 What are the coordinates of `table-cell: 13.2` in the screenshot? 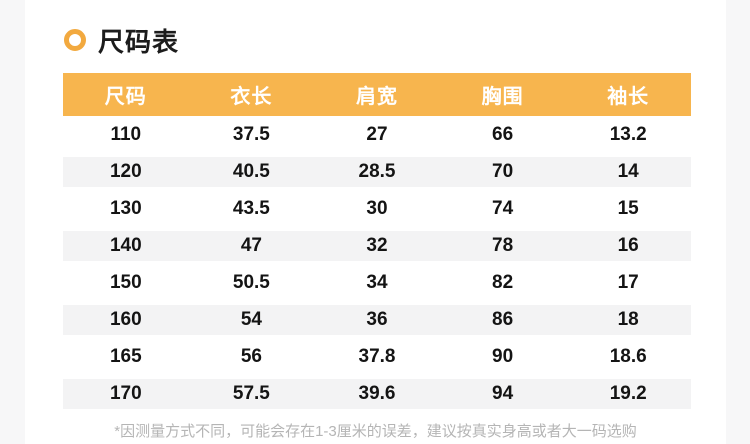 It's located at (628, 134).